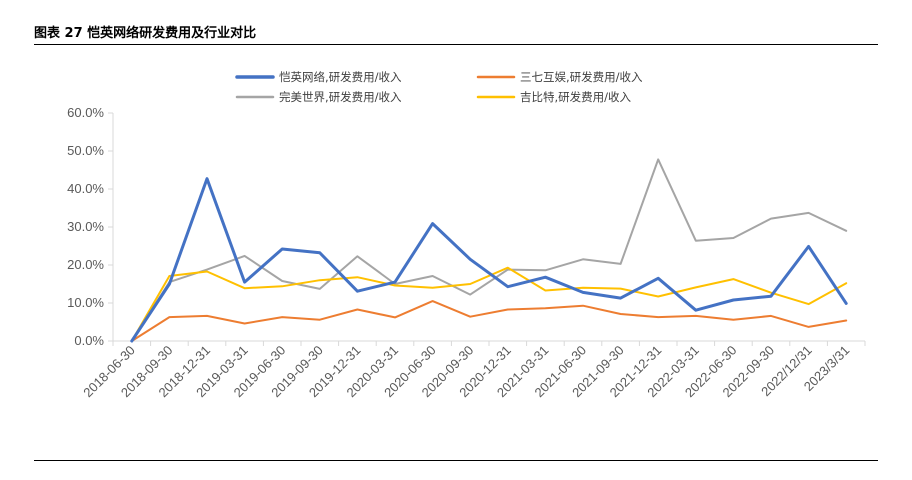 The height and width of the screenshot is (480, 912). Describe the element at coordinates (85, 150) in the screenshot. I see `y-tick-label: 50.0%` at that location.